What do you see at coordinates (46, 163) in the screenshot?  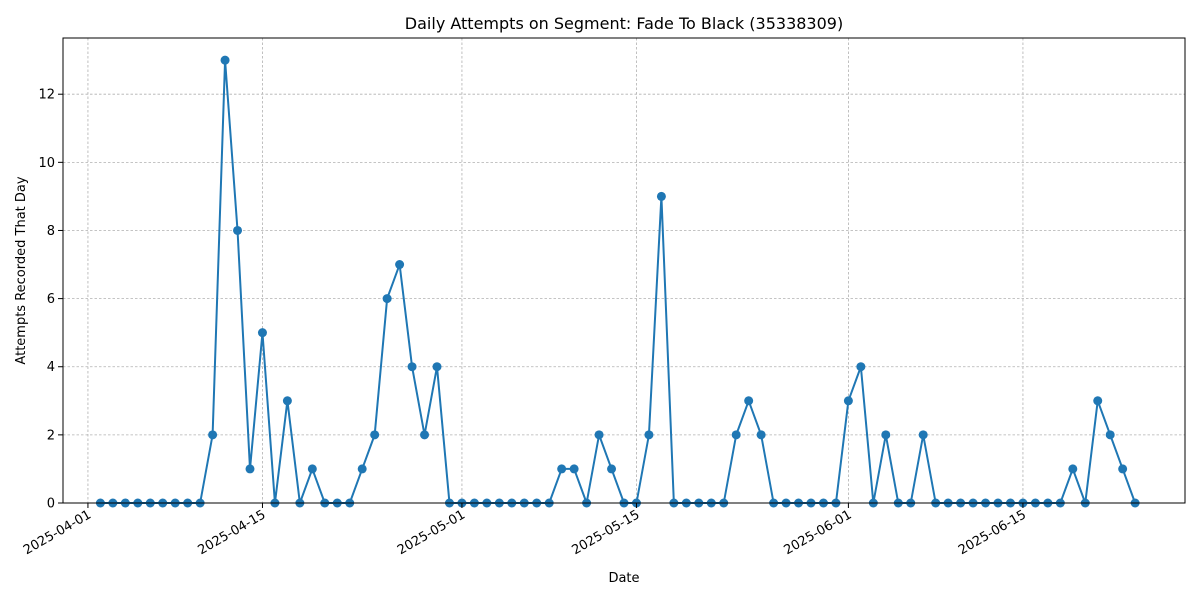 I see `y-tick-label: 10` at bounding box center [46, 163].